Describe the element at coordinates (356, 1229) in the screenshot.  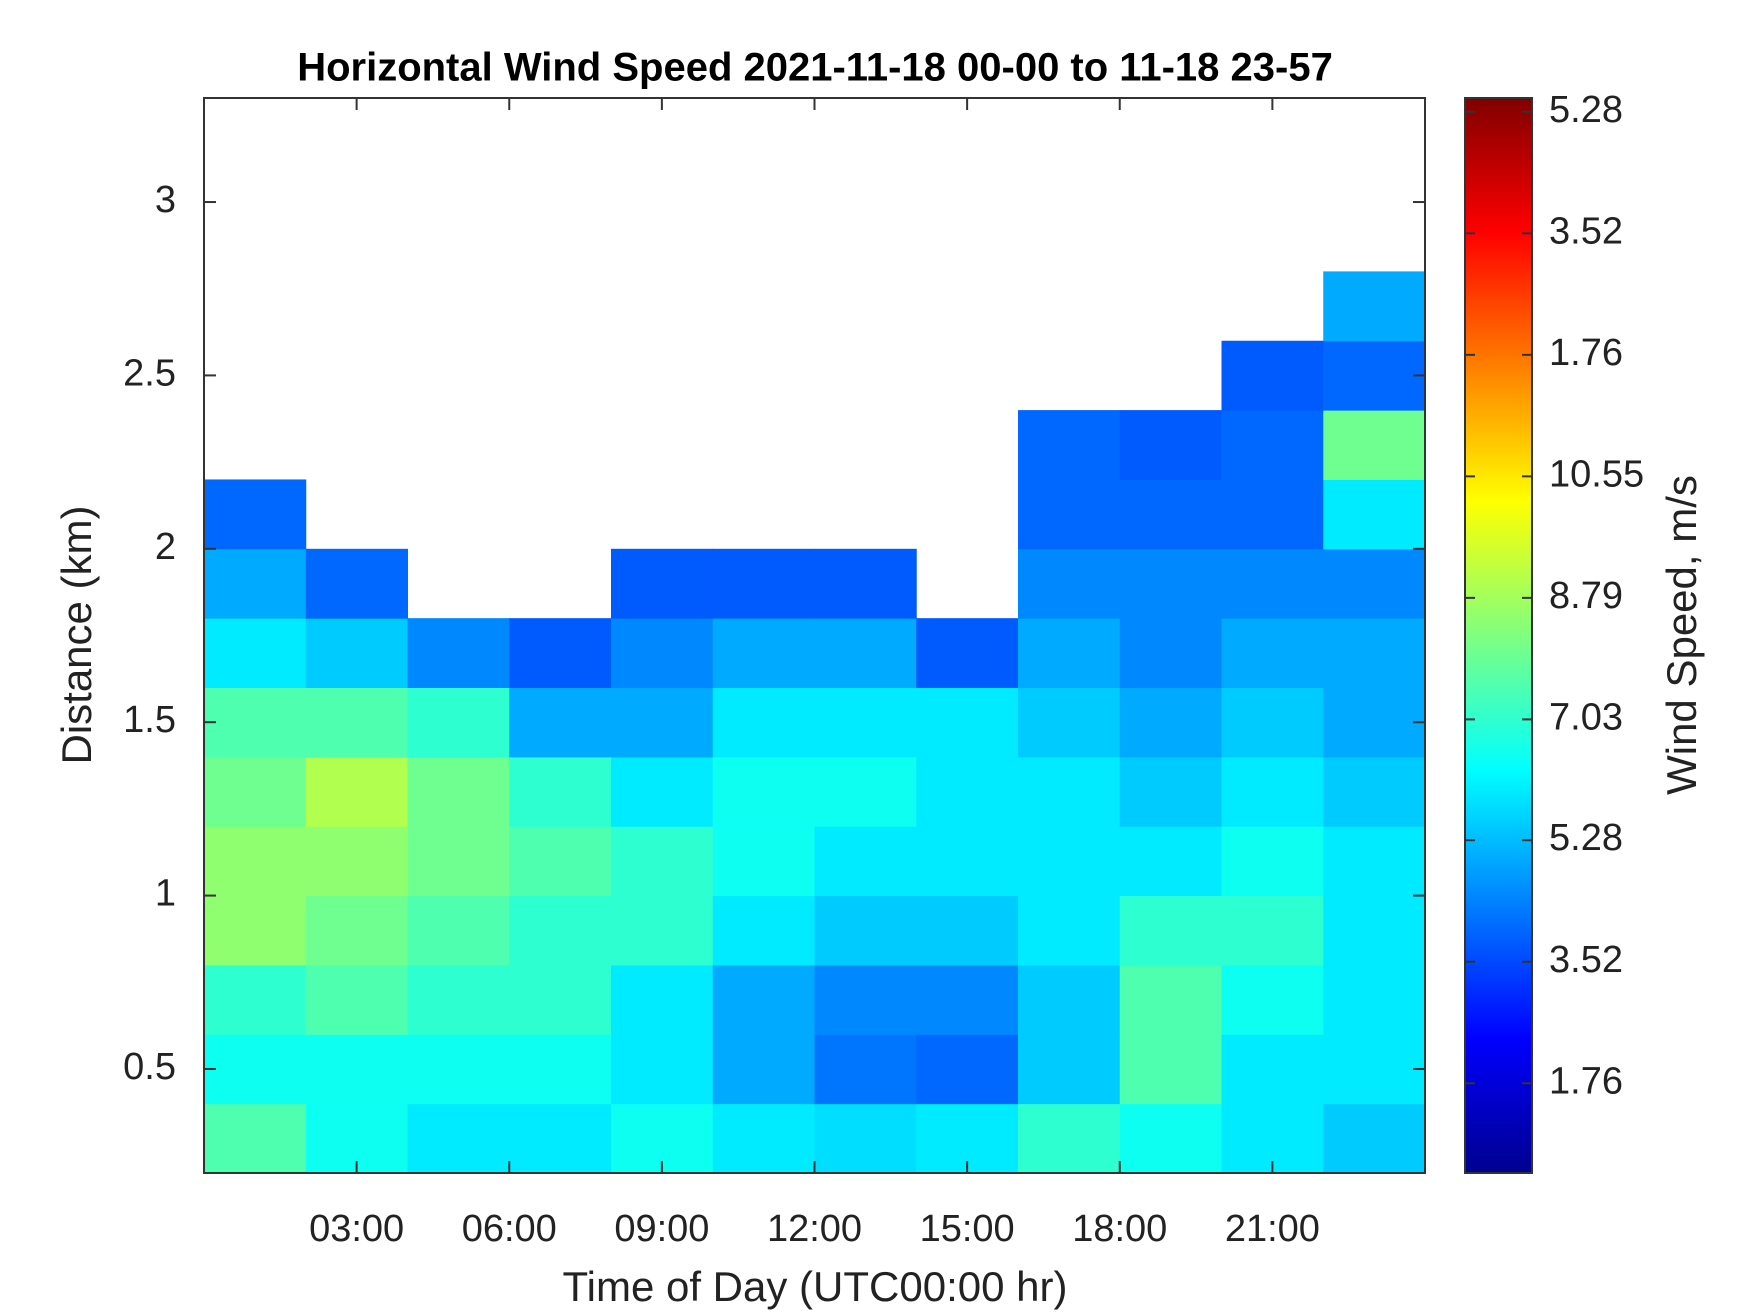
I see `x-tick-label: 03:00` at that location.